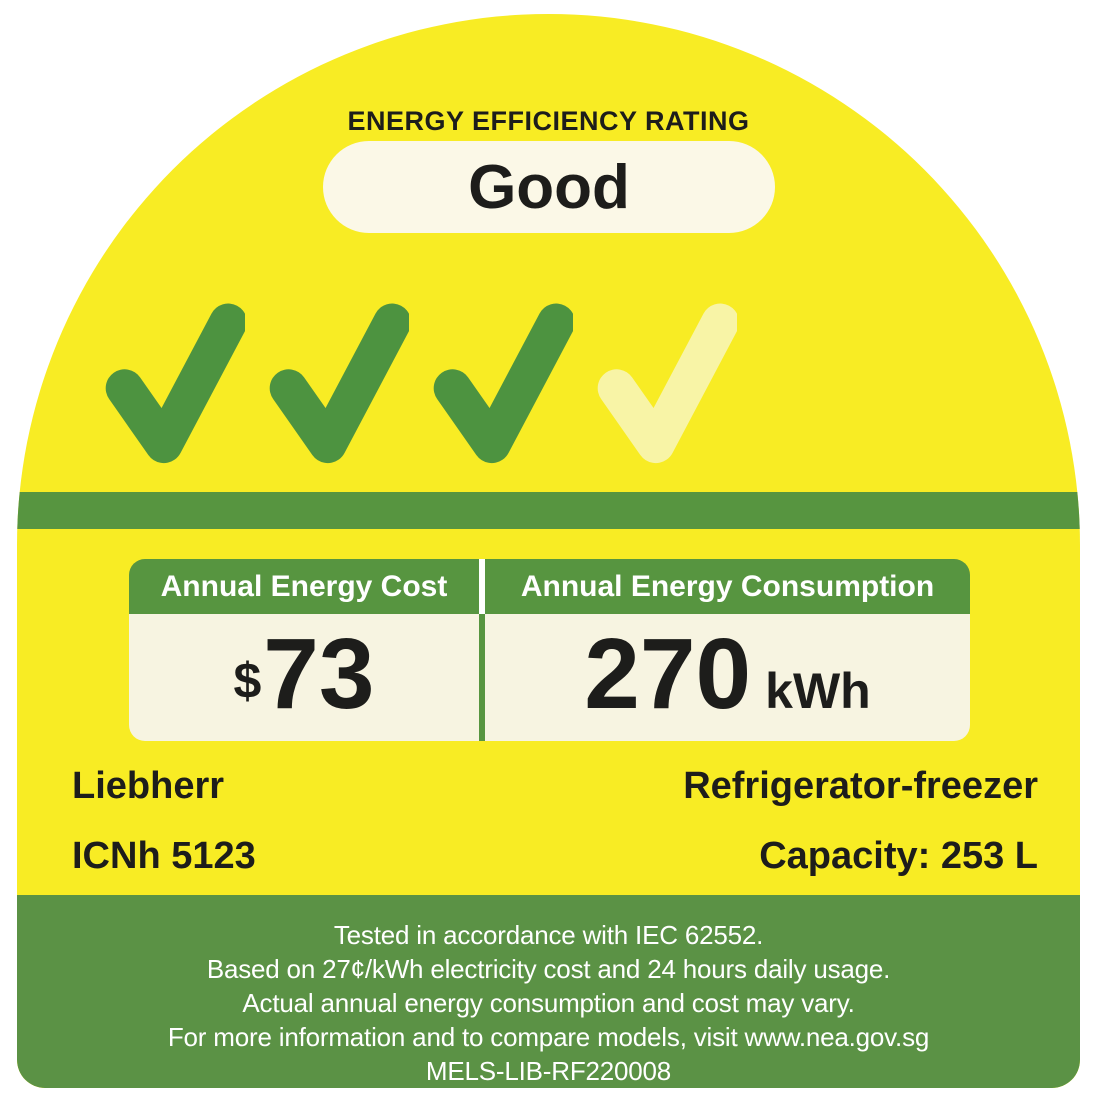 This screenshot has height=1106, width=1097. I want to click on consumption-panel-value: 270 kWh, so click(727, 677).